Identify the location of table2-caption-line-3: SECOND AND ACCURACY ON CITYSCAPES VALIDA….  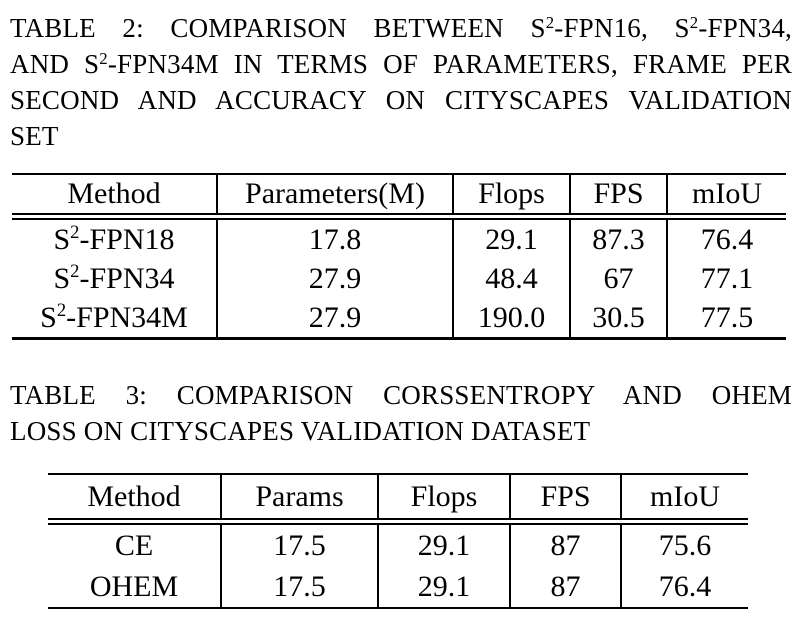
(401, 100).